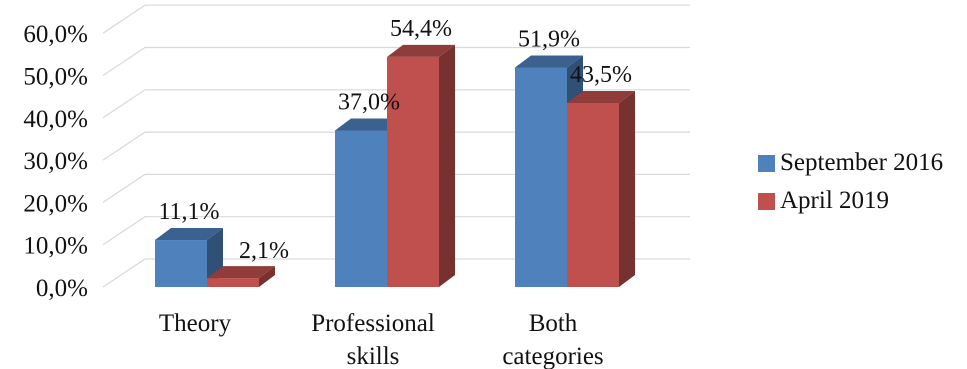  I want to click on data-label: 2,1%, so click(264, 251).